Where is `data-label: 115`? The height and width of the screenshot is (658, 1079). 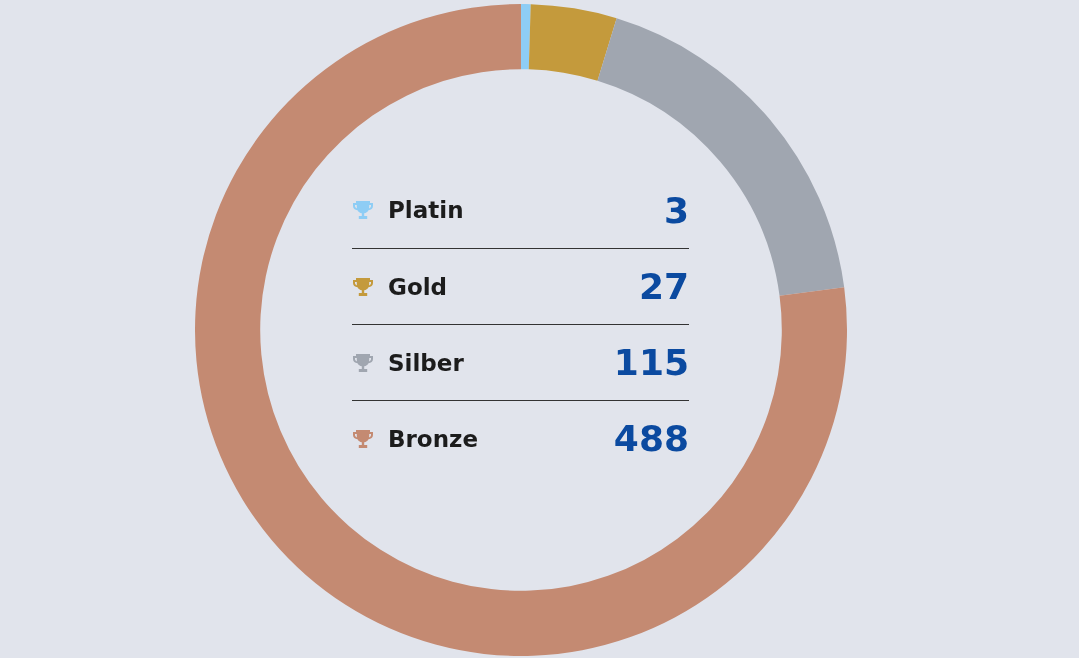
data-label: 115 is located at coordinates (651, 362).